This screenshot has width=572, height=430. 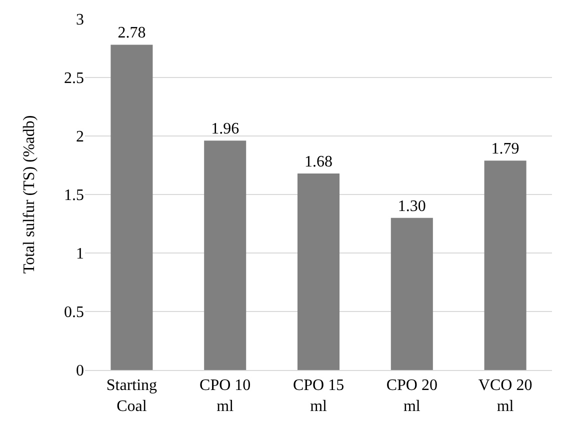 What do you see at coordinates (80, 20) in the screenshot?
I see `y-tick-label: 3` at bounding box center [80, 20].